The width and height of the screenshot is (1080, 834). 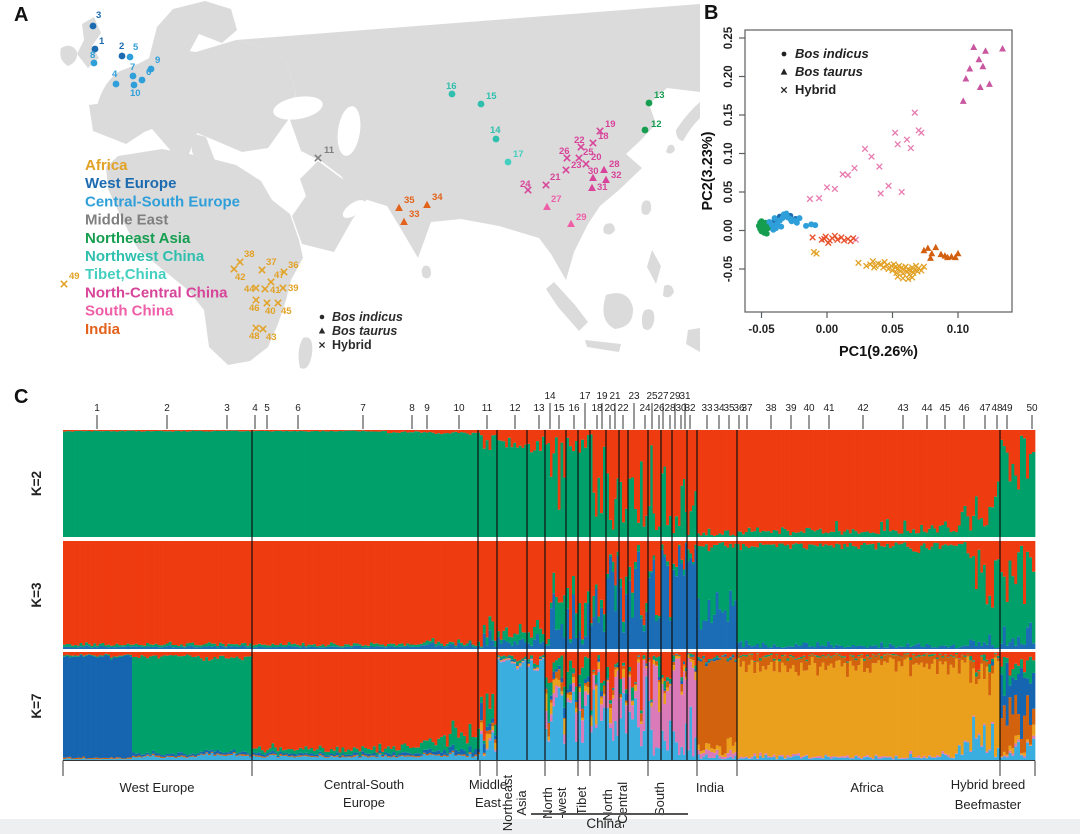 I want to click on admixture-pop-42-k3, so click(x=865, y=595).